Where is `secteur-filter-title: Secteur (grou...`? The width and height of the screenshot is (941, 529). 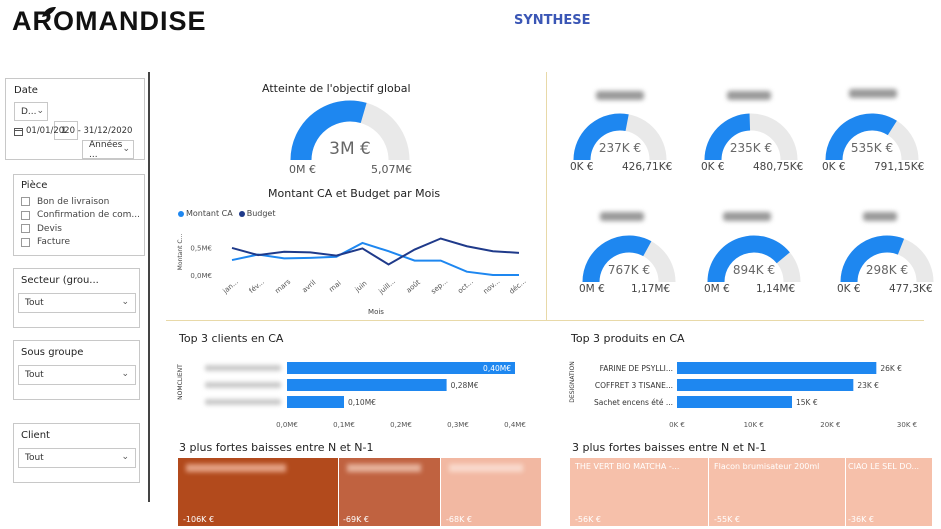 secteur-filter-title: Secteur (grou... is located at coordinates (60, 280).